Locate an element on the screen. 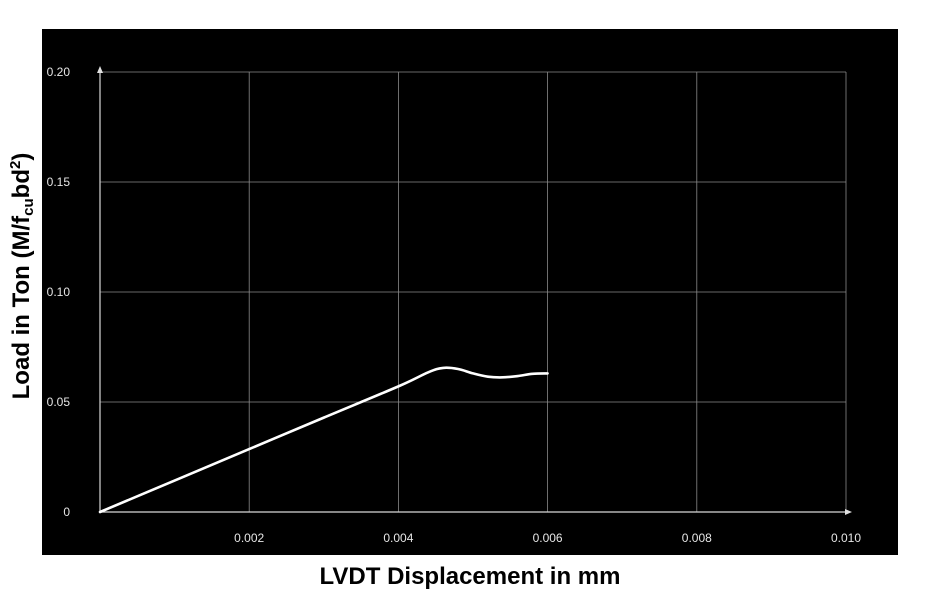 The width and height of the screenshot is (939, 596). series-line is located at coordinates (323, 440).